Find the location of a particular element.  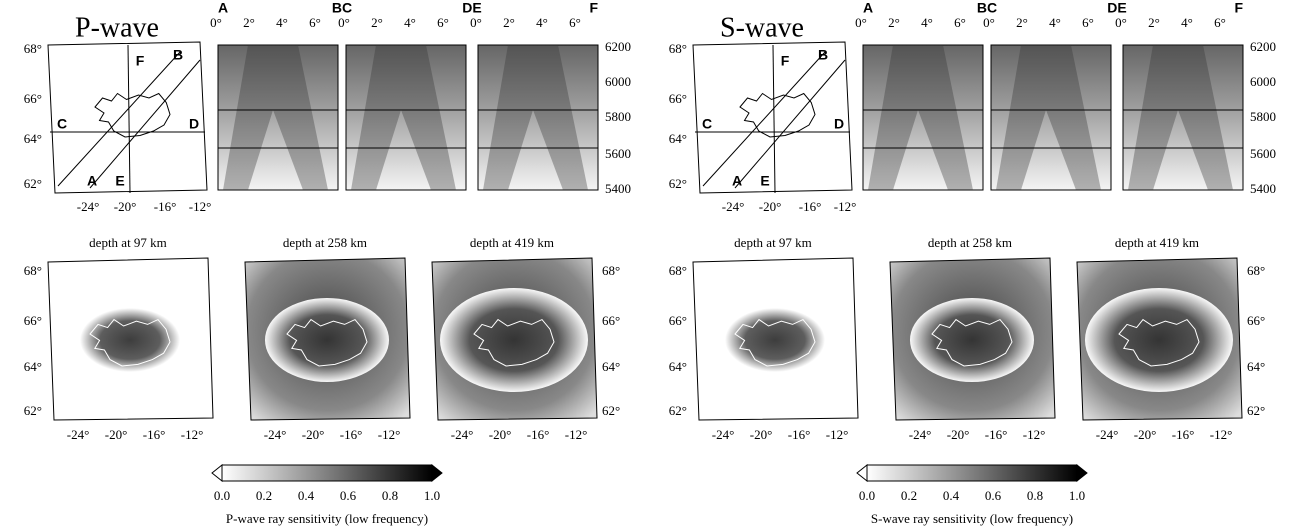

section-label: BC is located at coordinates (342, 8).